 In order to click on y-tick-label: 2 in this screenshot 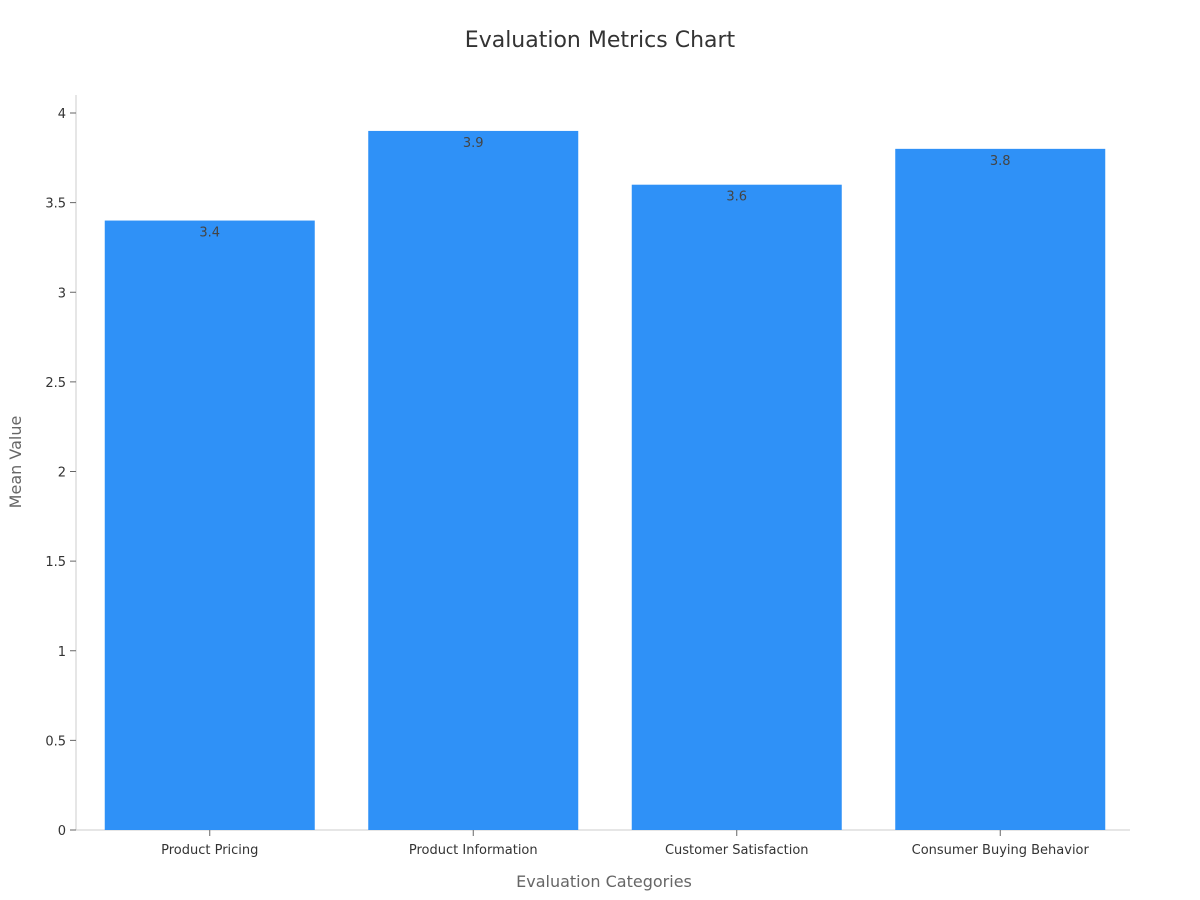, I will do `click(62, 473)`.